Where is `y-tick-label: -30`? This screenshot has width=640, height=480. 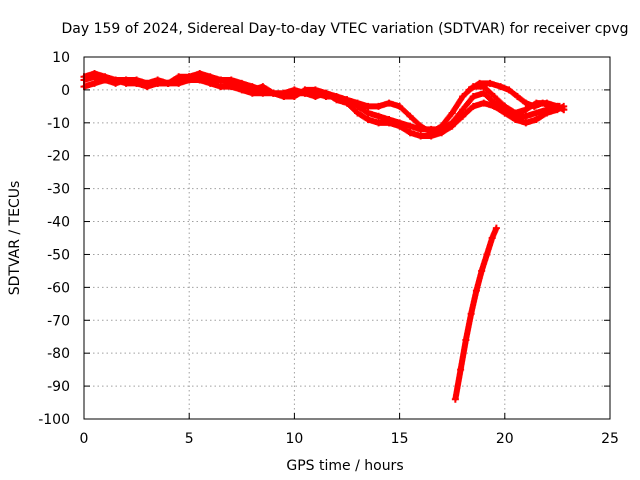 y-tick-label: -30 is located at coordinates (58, 190).